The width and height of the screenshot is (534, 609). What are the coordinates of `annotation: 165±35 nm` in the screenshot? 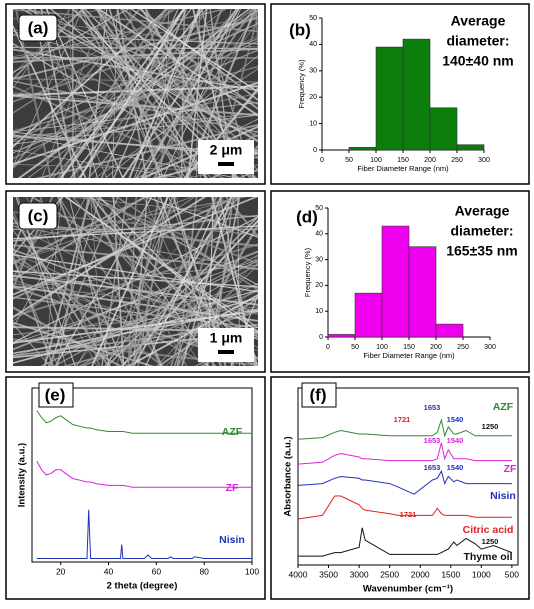 It's located at (482, 251).